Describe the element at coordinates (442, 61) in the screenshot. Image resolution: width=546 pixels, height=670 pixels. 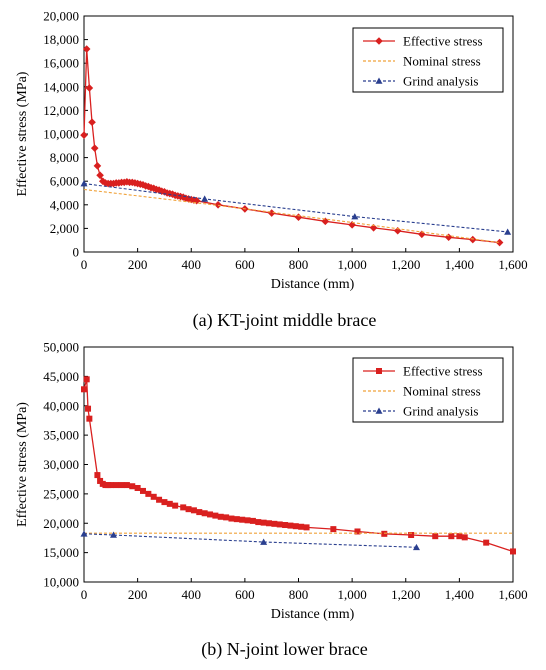
I see `legend-label: Nominal stress` at that location.